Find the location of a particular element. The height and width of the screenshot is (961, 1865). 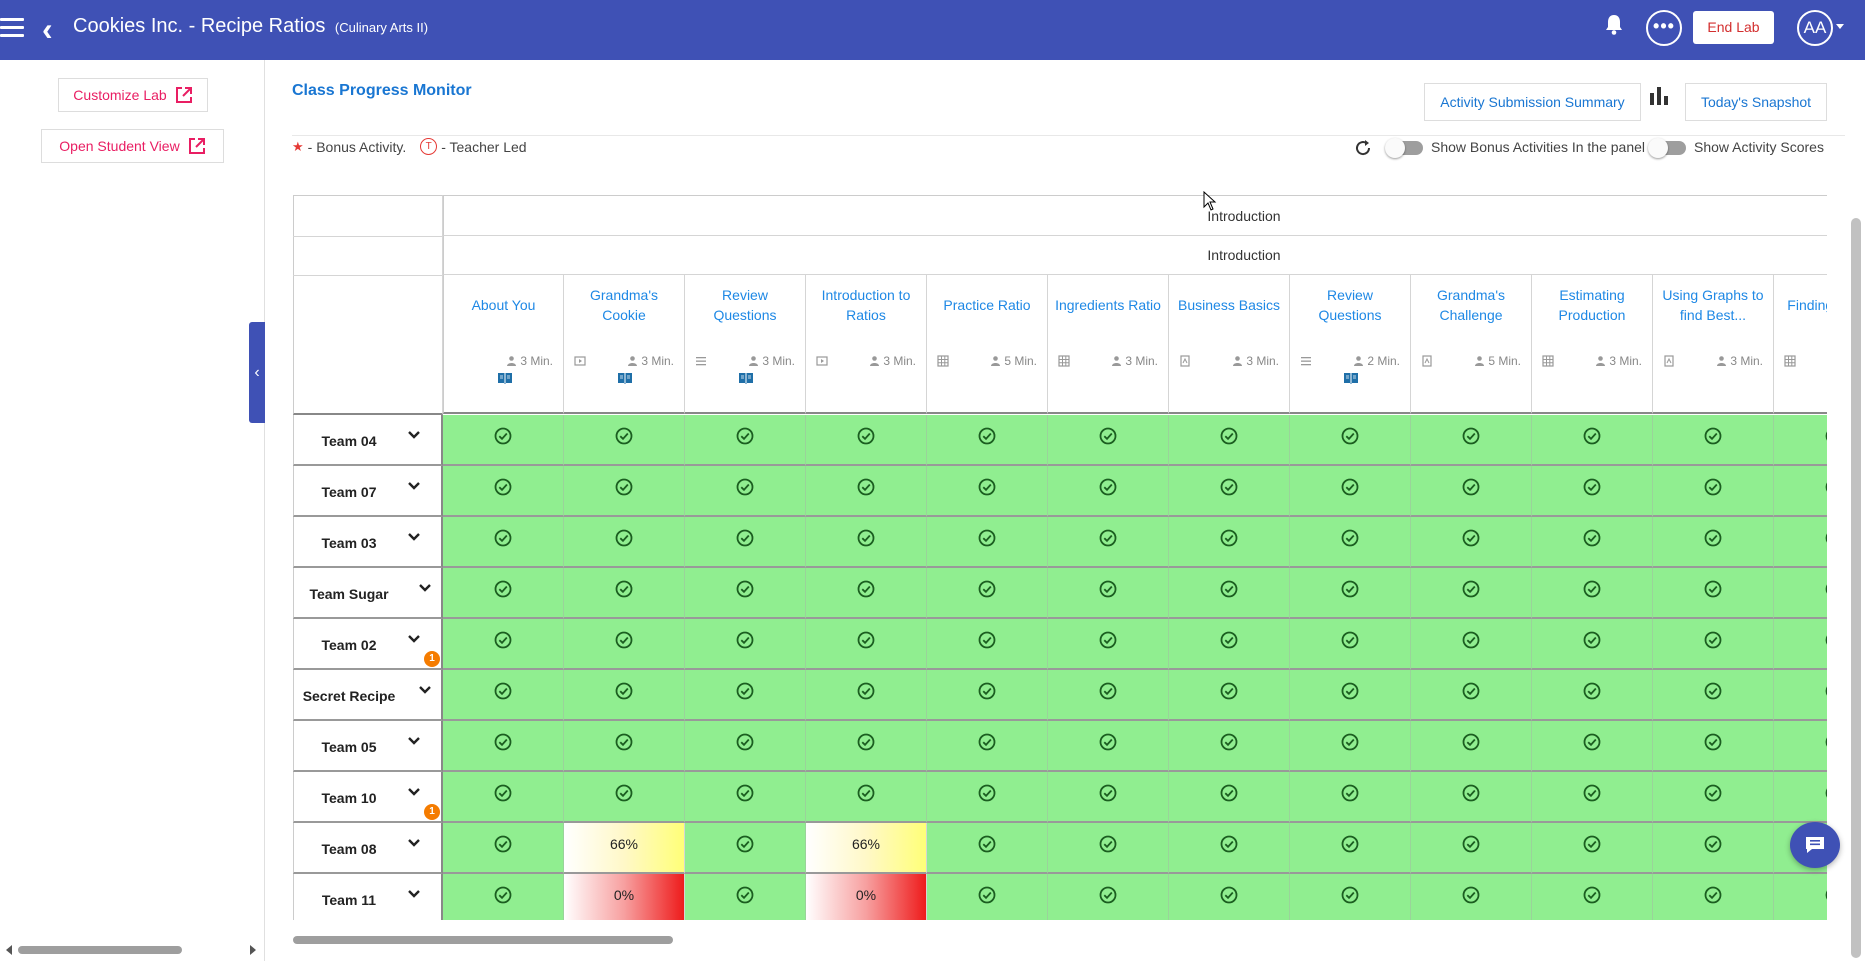

team-row-header: Team 04 is located at coordinates (368, 440).